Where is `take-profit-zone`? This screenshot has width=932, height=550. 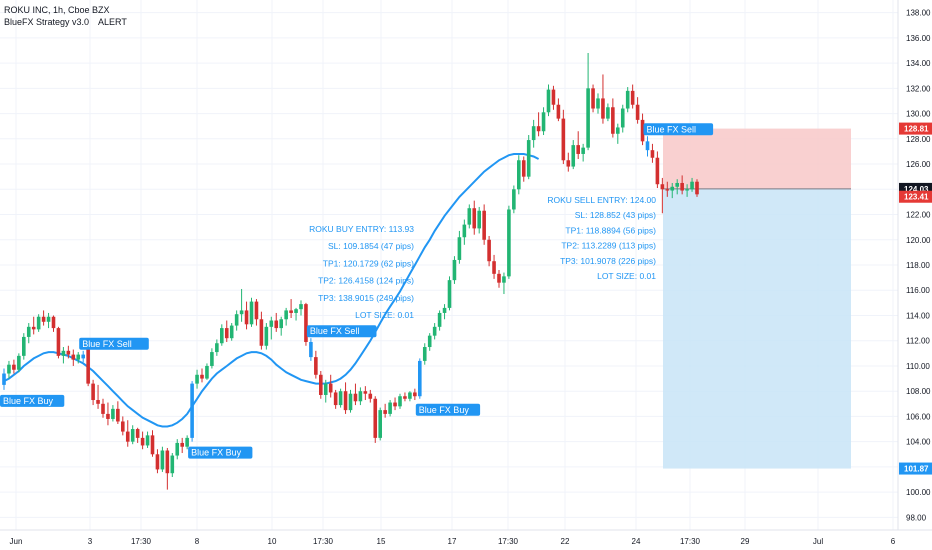
take-profit-zone is located at coordinates (757, 328).